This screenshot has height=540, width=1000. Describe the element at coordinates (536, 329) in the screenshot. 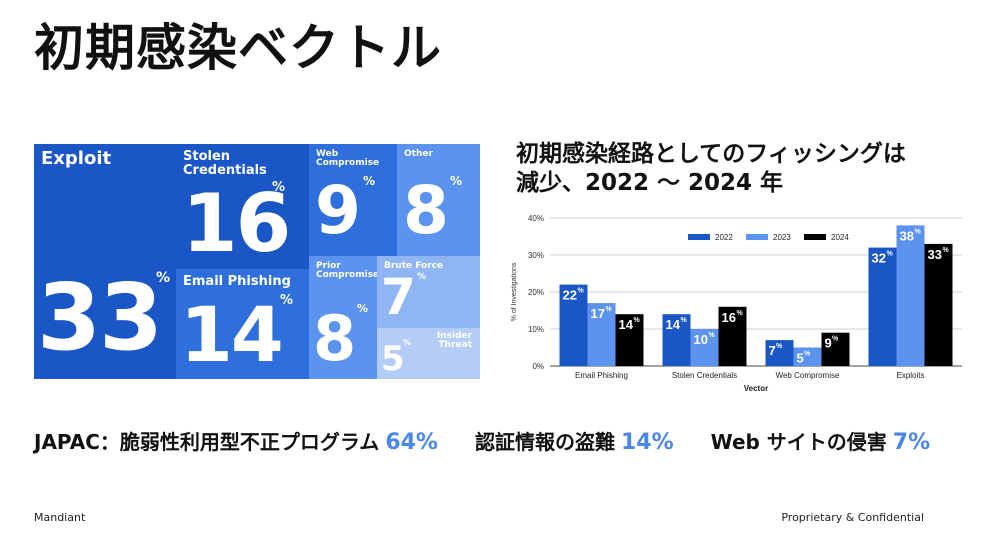

I see `y-tick-label: 10%` at that location.